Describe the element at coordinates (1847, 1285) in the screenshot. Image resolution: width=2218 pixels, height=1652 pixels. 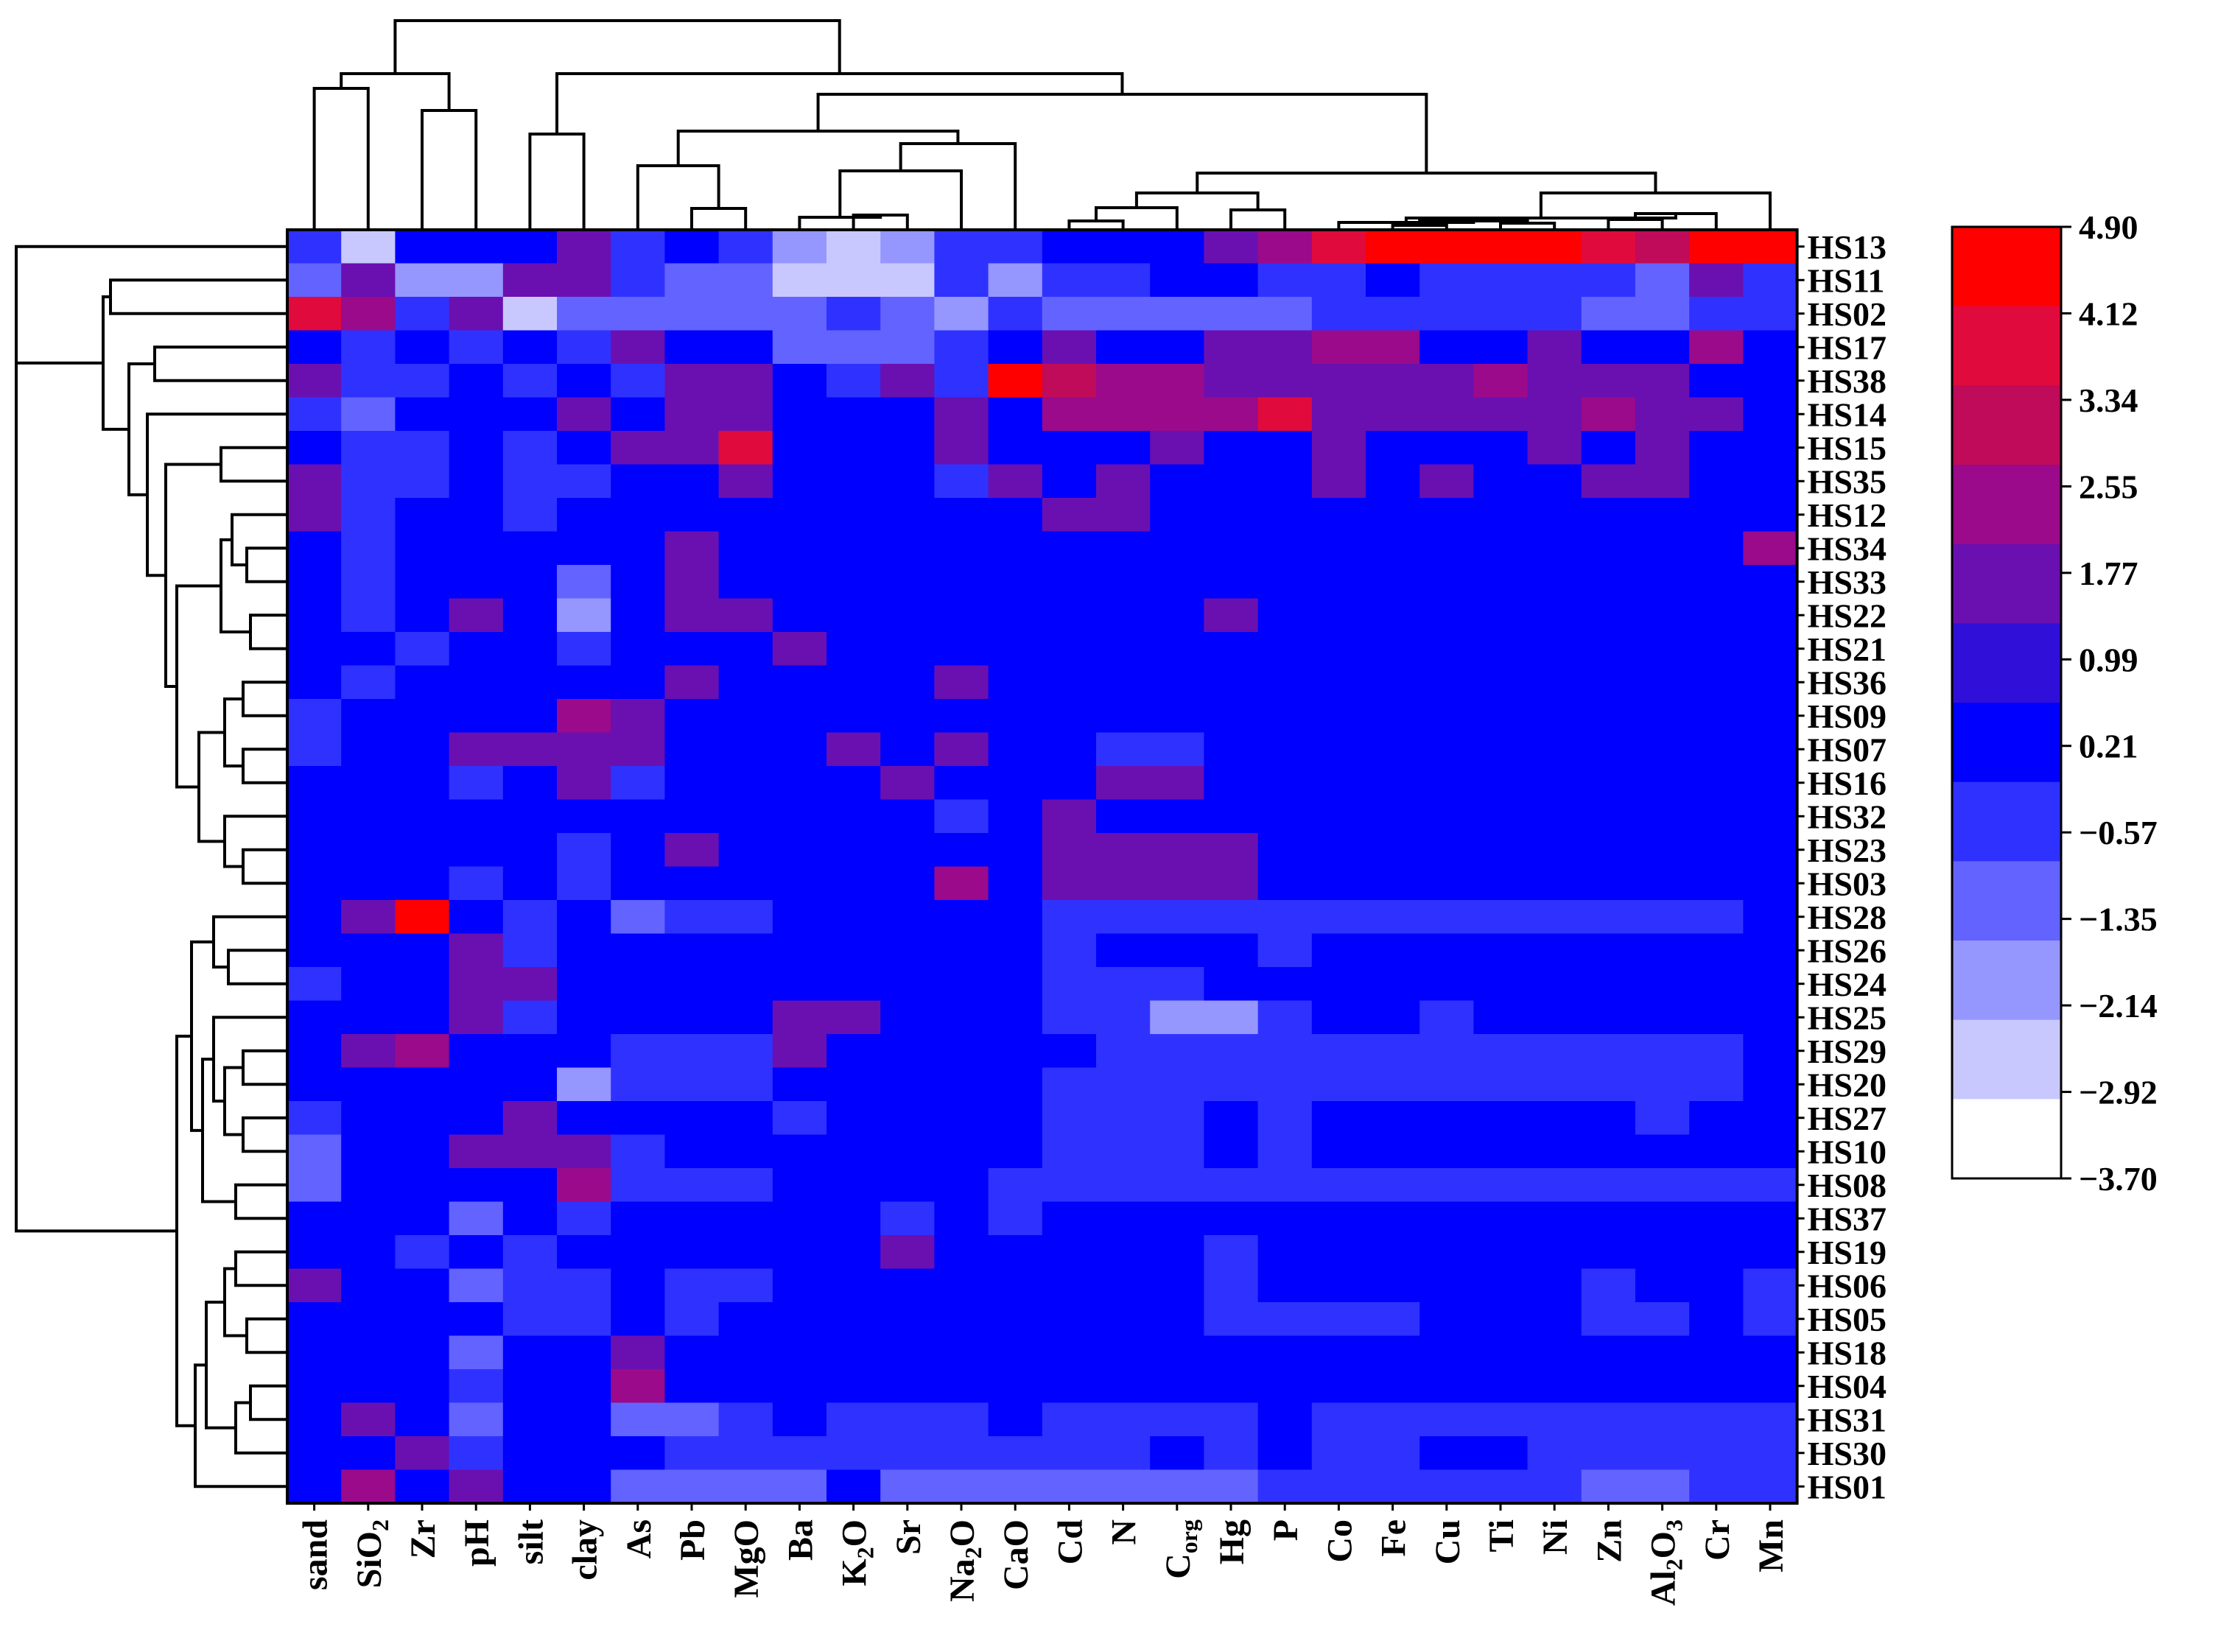
I see `row-label: HS06` at that location.